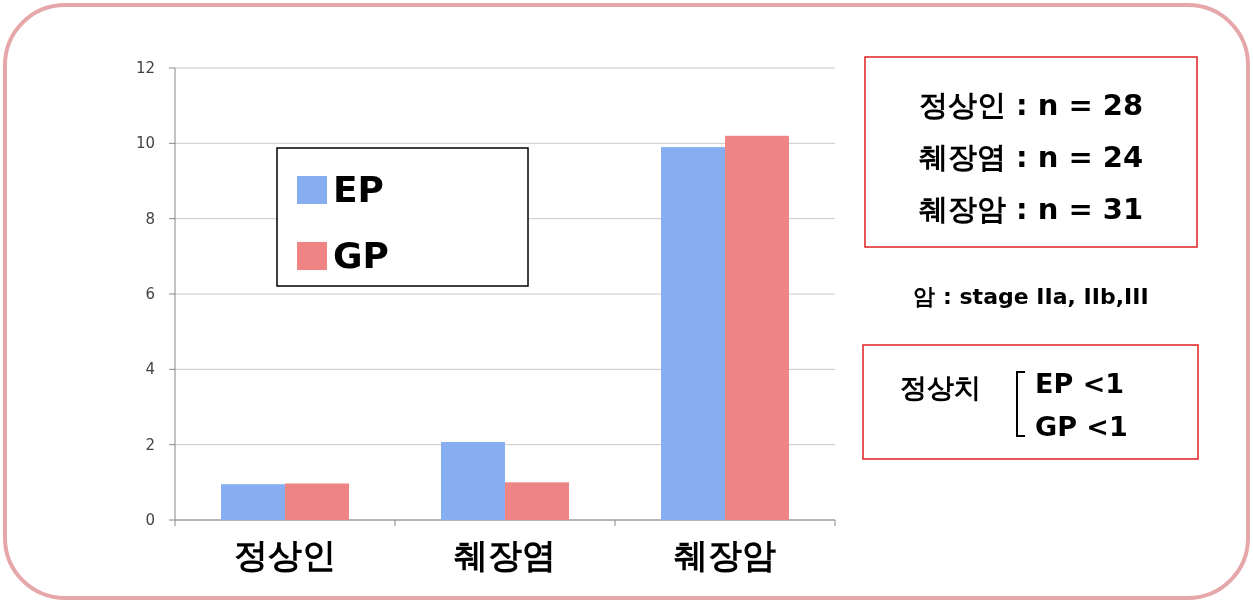  Describe the element at coordinates (150, 294) in the screenshot. I see `y-tick-label: 6` at that location.